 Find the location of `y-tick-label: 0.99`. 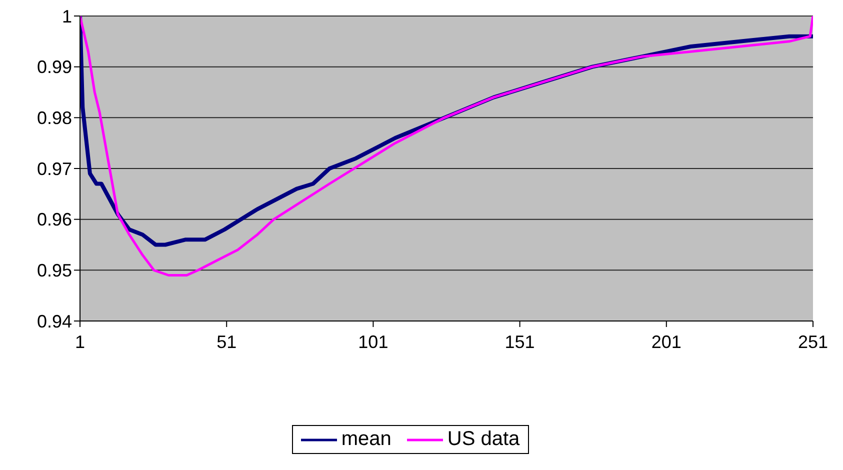

y-tick-label: 0.99 is located at coordinates (54, 67).